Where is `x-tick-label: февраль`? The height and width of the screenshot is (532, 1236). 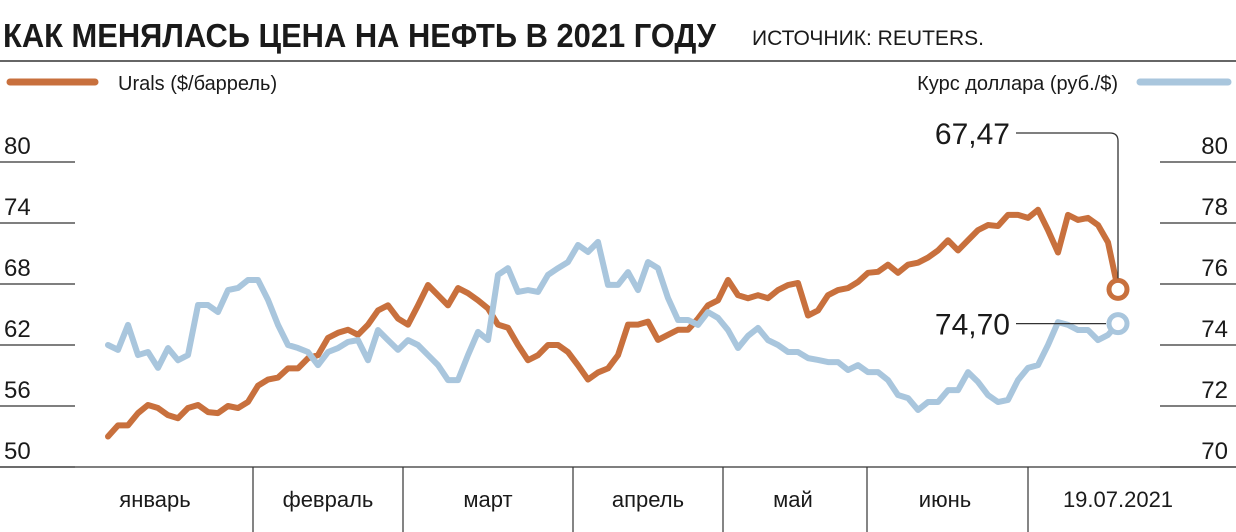 x-tick-label: февраль is located at coordinates (328, 499).